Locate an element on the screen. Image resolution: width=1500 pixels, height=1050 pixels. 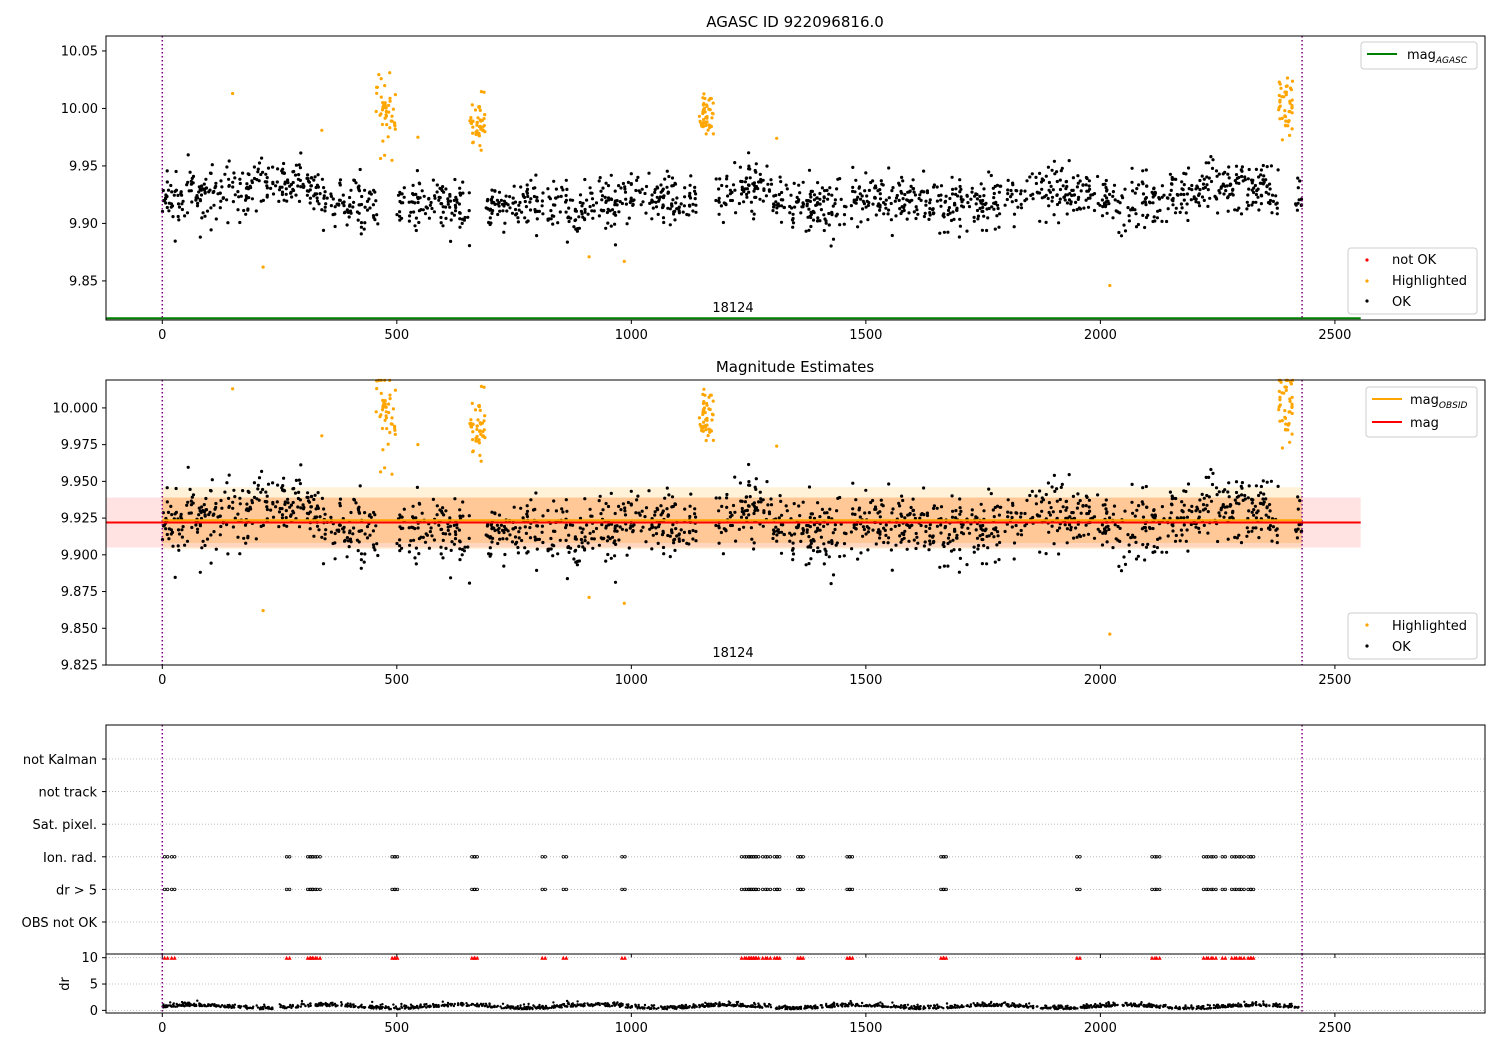
flag-point is located at coordinates (1208, 889).